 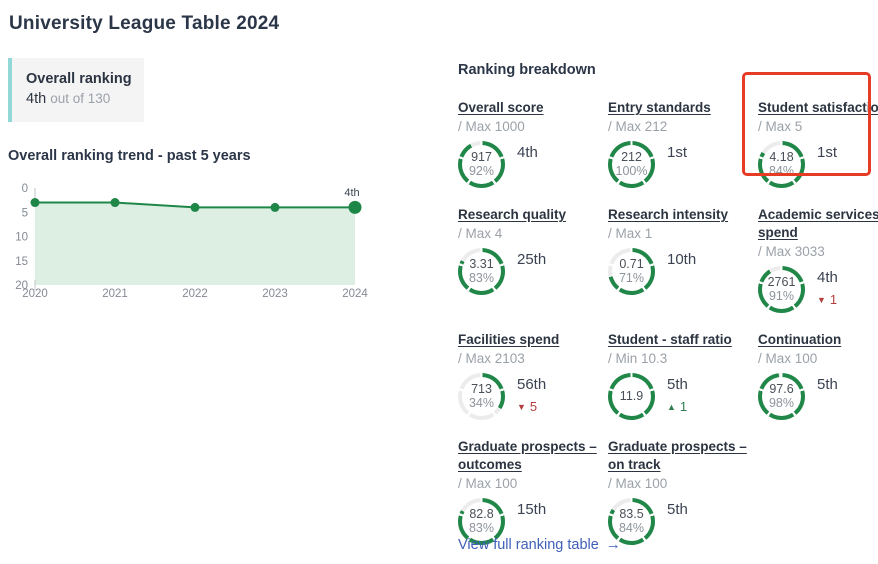 I want to click on metric-limit: / Max 3033, so click(x=791, y=251).